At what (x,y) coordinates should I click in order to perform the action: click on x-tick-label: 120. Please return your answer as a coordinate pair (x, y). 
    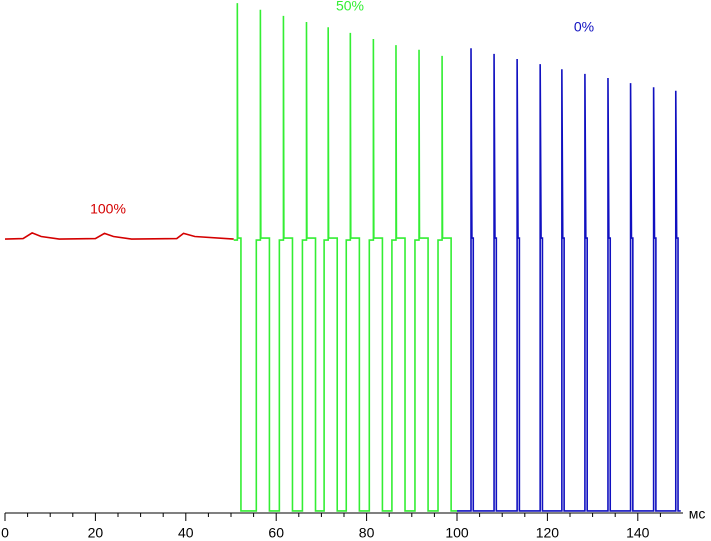
    Looking at the image, I should click on (548, 533).